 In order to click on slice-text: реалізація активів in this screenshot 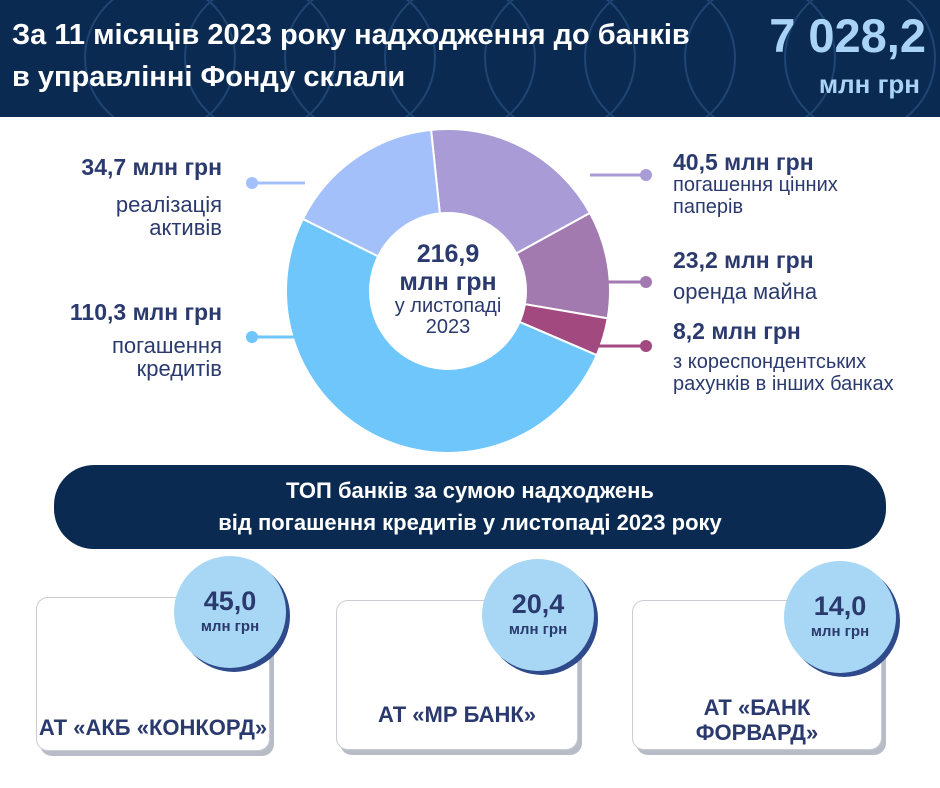, I will do `click(168, 216)`.